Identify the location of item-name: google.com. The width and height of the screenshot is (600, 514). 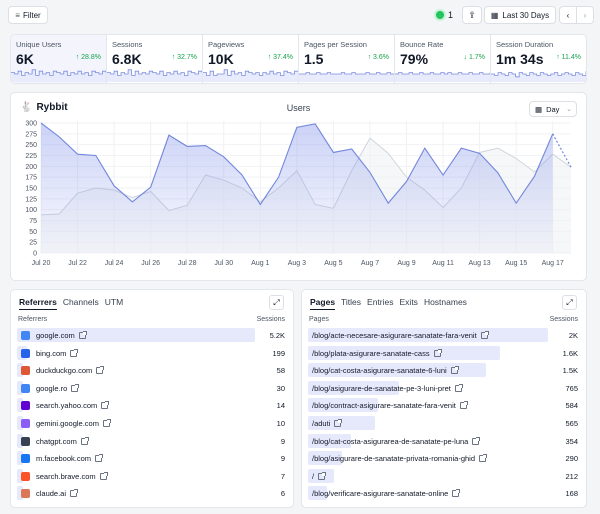
(54, 335).